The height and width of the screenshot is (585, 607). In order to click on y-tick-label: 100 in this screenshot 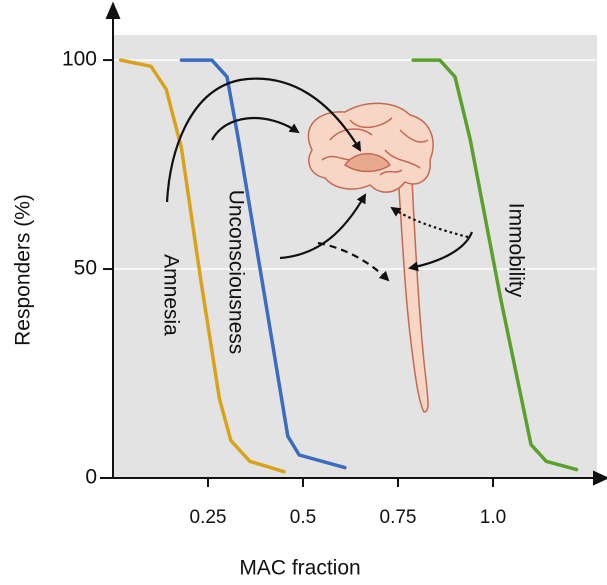, I will do `click(79, 59)`.